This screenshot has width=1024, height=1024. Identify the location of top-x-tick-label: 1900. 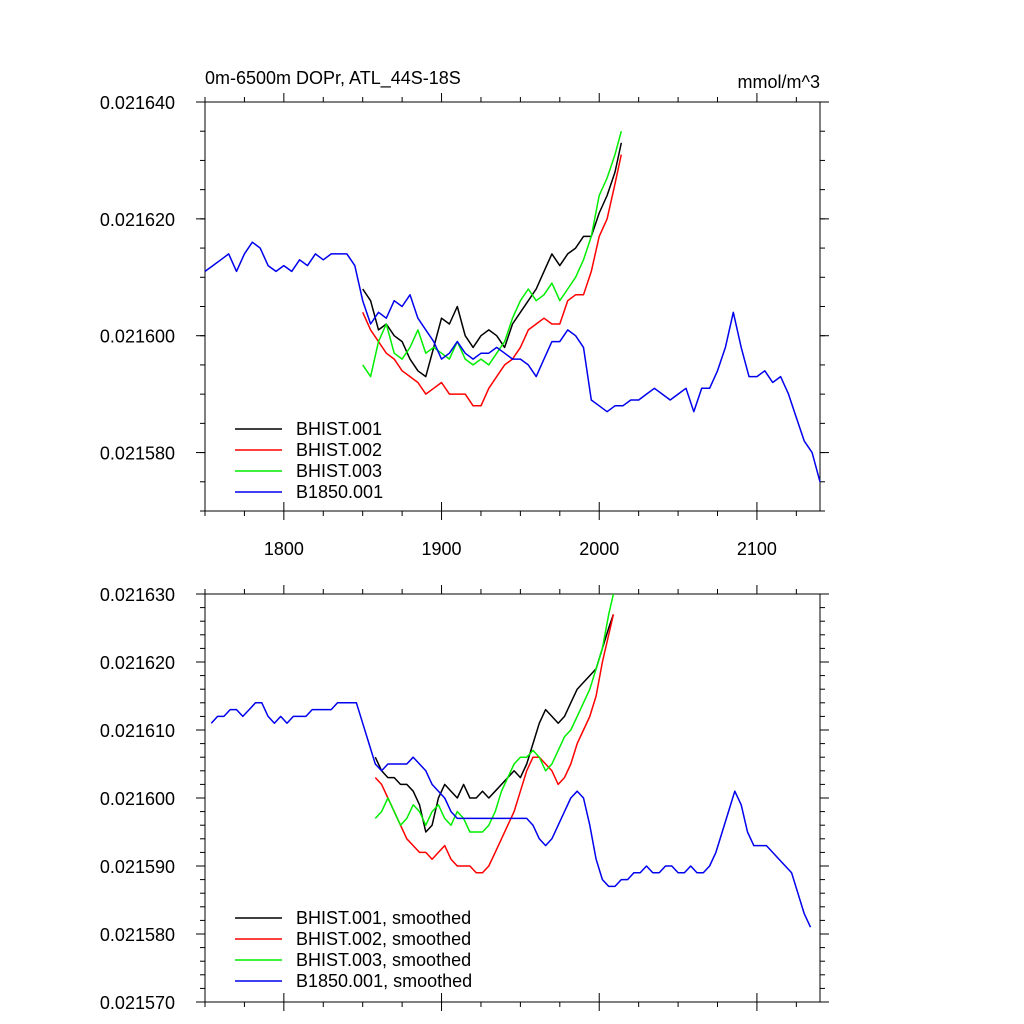
(442, 549).